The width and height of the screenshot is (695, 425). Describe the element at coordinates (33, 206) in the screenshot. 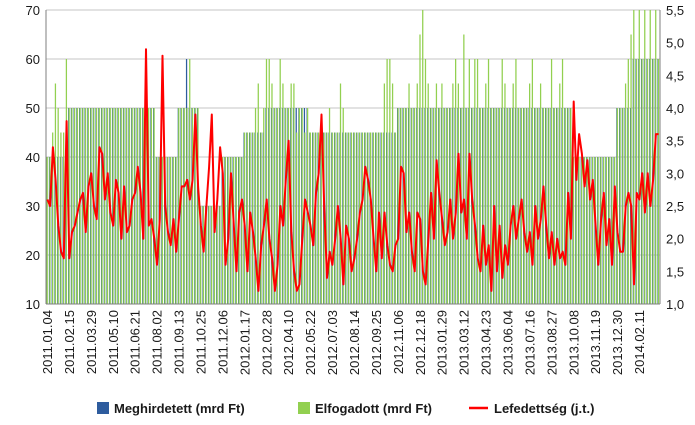

I see `y-tick-label: 30` at that location.